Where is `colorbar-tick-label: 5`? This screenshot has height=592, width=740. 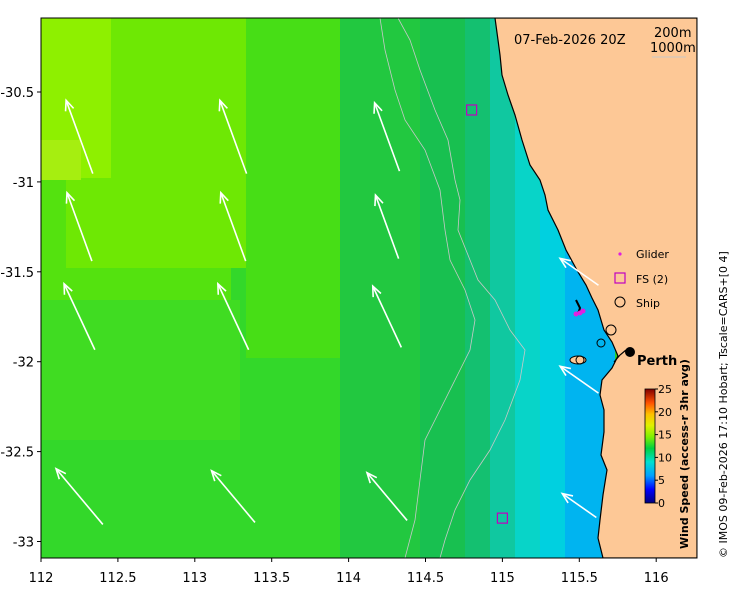 colorbar-tick-label: 5 is located at coordinates (661, 480).